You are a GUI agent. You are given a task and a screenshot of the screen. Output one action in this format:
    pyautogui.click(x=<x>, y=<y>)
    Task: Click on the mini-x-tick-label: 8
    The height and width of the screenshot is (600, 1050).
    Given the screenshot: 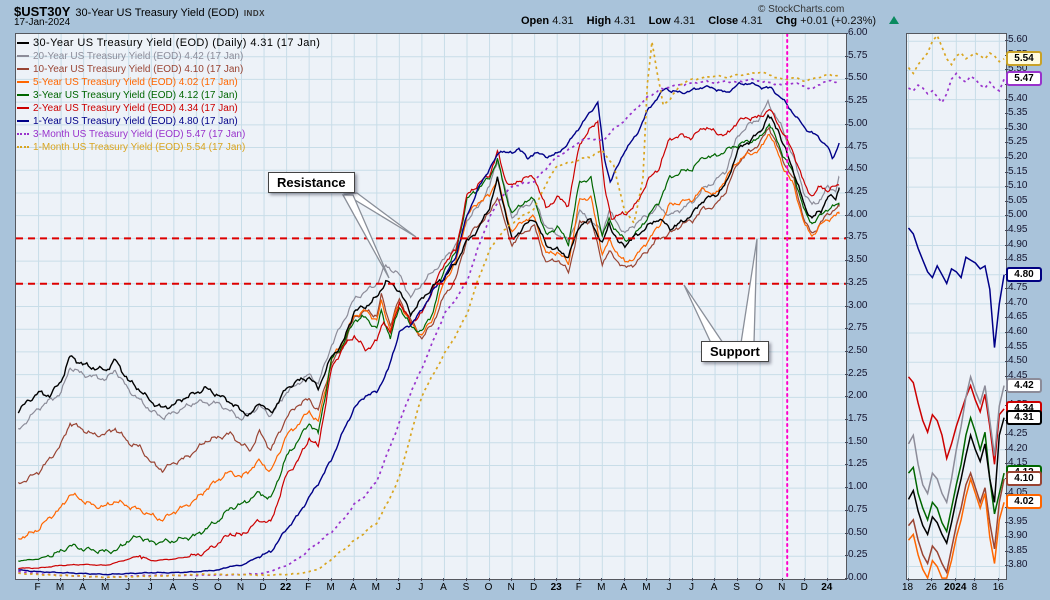 What is the action you would take?
    pyautogui.click(x=974, y=587)
    